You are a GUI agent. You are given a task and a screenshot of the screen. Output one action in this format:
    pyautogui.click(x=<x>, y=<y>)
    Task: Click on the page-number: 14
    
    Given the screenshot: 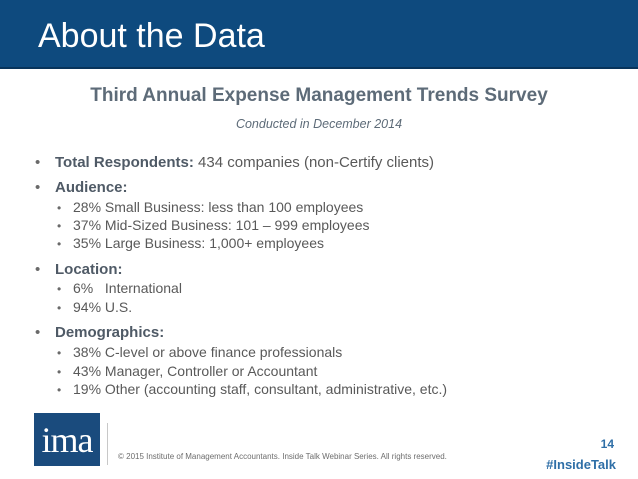 What is the action you would take?
    pyautogui.click(x=607, y=444)
    